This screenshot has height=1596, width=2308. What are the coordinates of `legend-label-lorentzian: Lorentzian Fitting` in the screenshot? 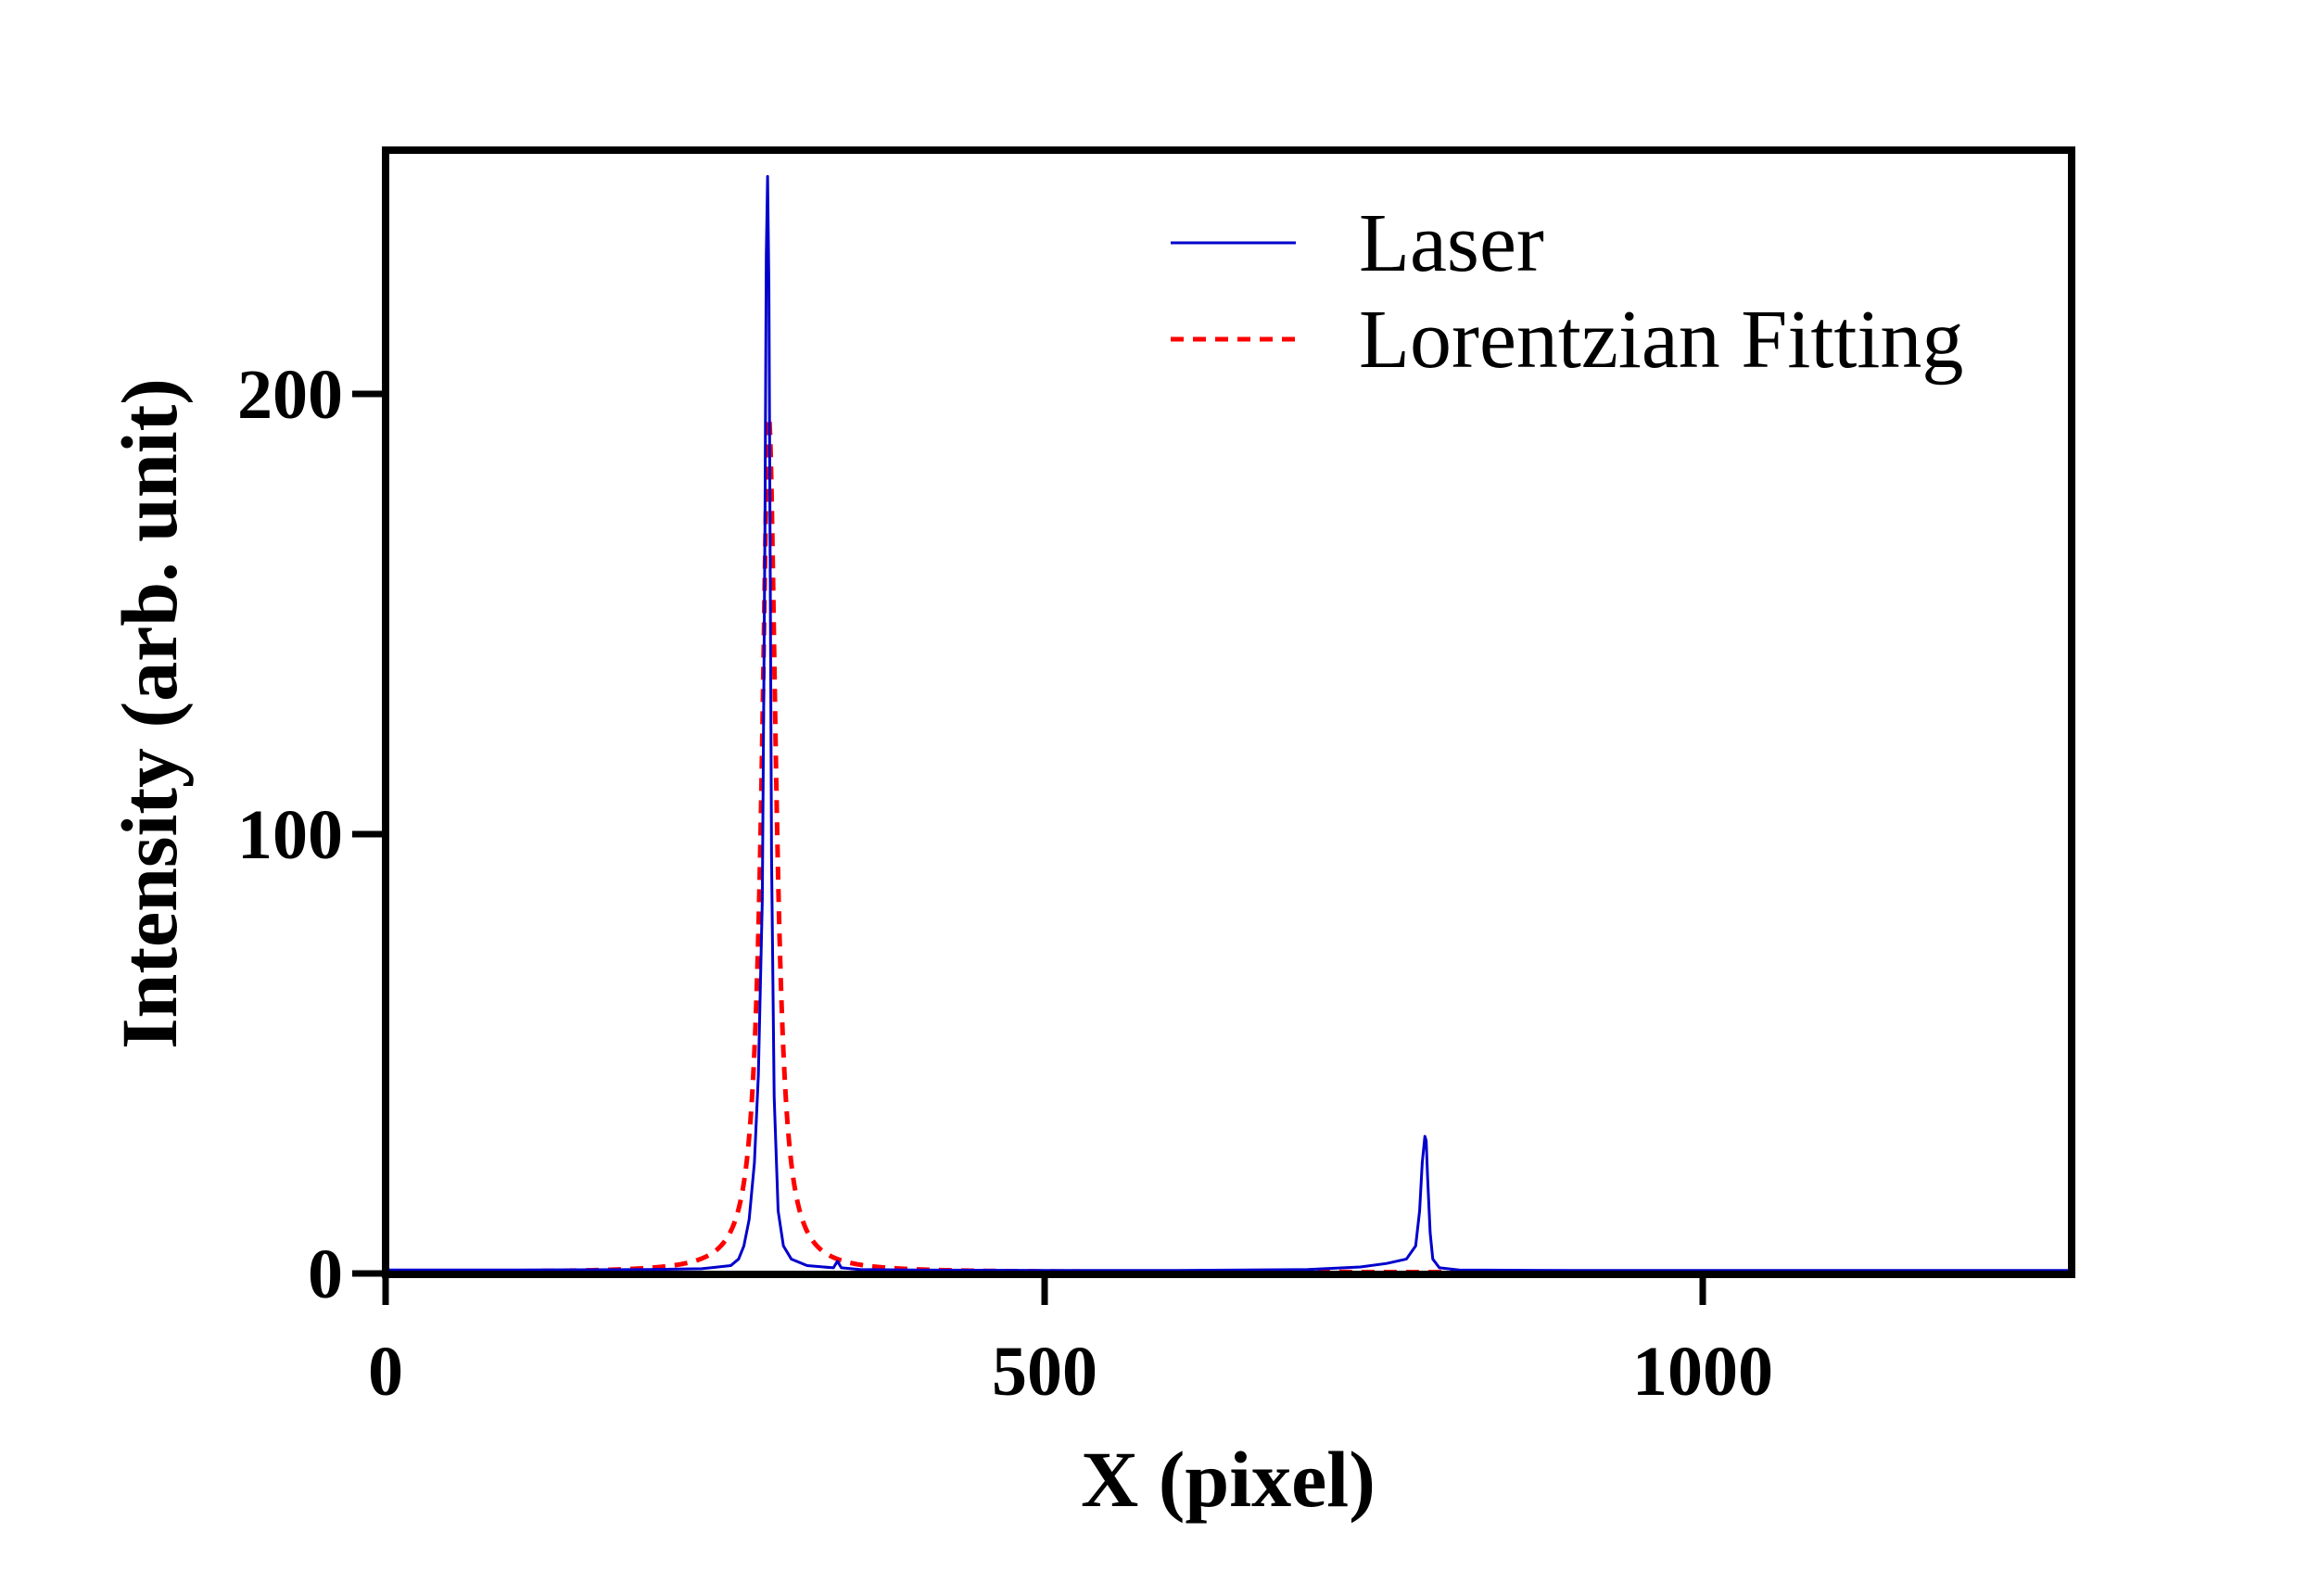 It's located at (1661, 340).